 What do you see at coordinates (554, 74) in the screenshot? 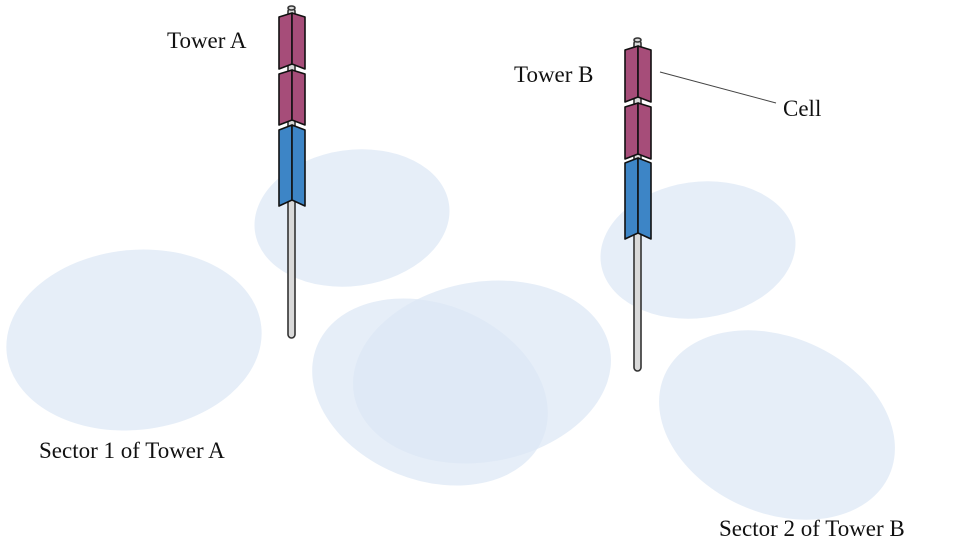
I see `tower-b-label: Tower B` at bounding box center [554, 74].